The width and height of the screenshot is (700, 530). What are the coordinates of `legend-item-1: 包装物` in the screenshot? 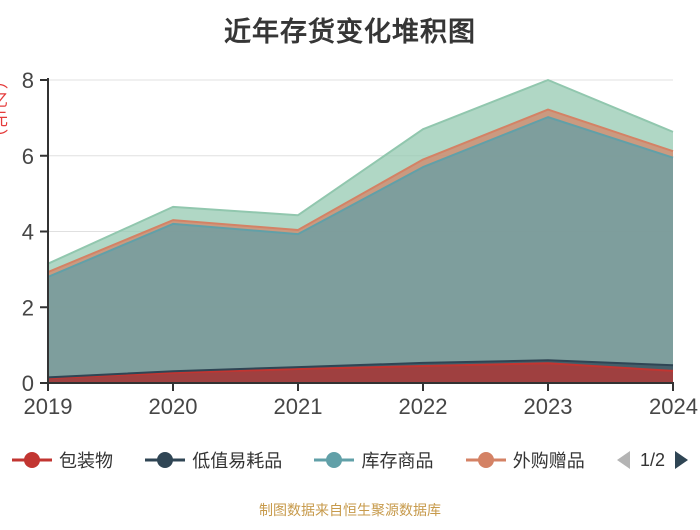 It's located at (62, 460).